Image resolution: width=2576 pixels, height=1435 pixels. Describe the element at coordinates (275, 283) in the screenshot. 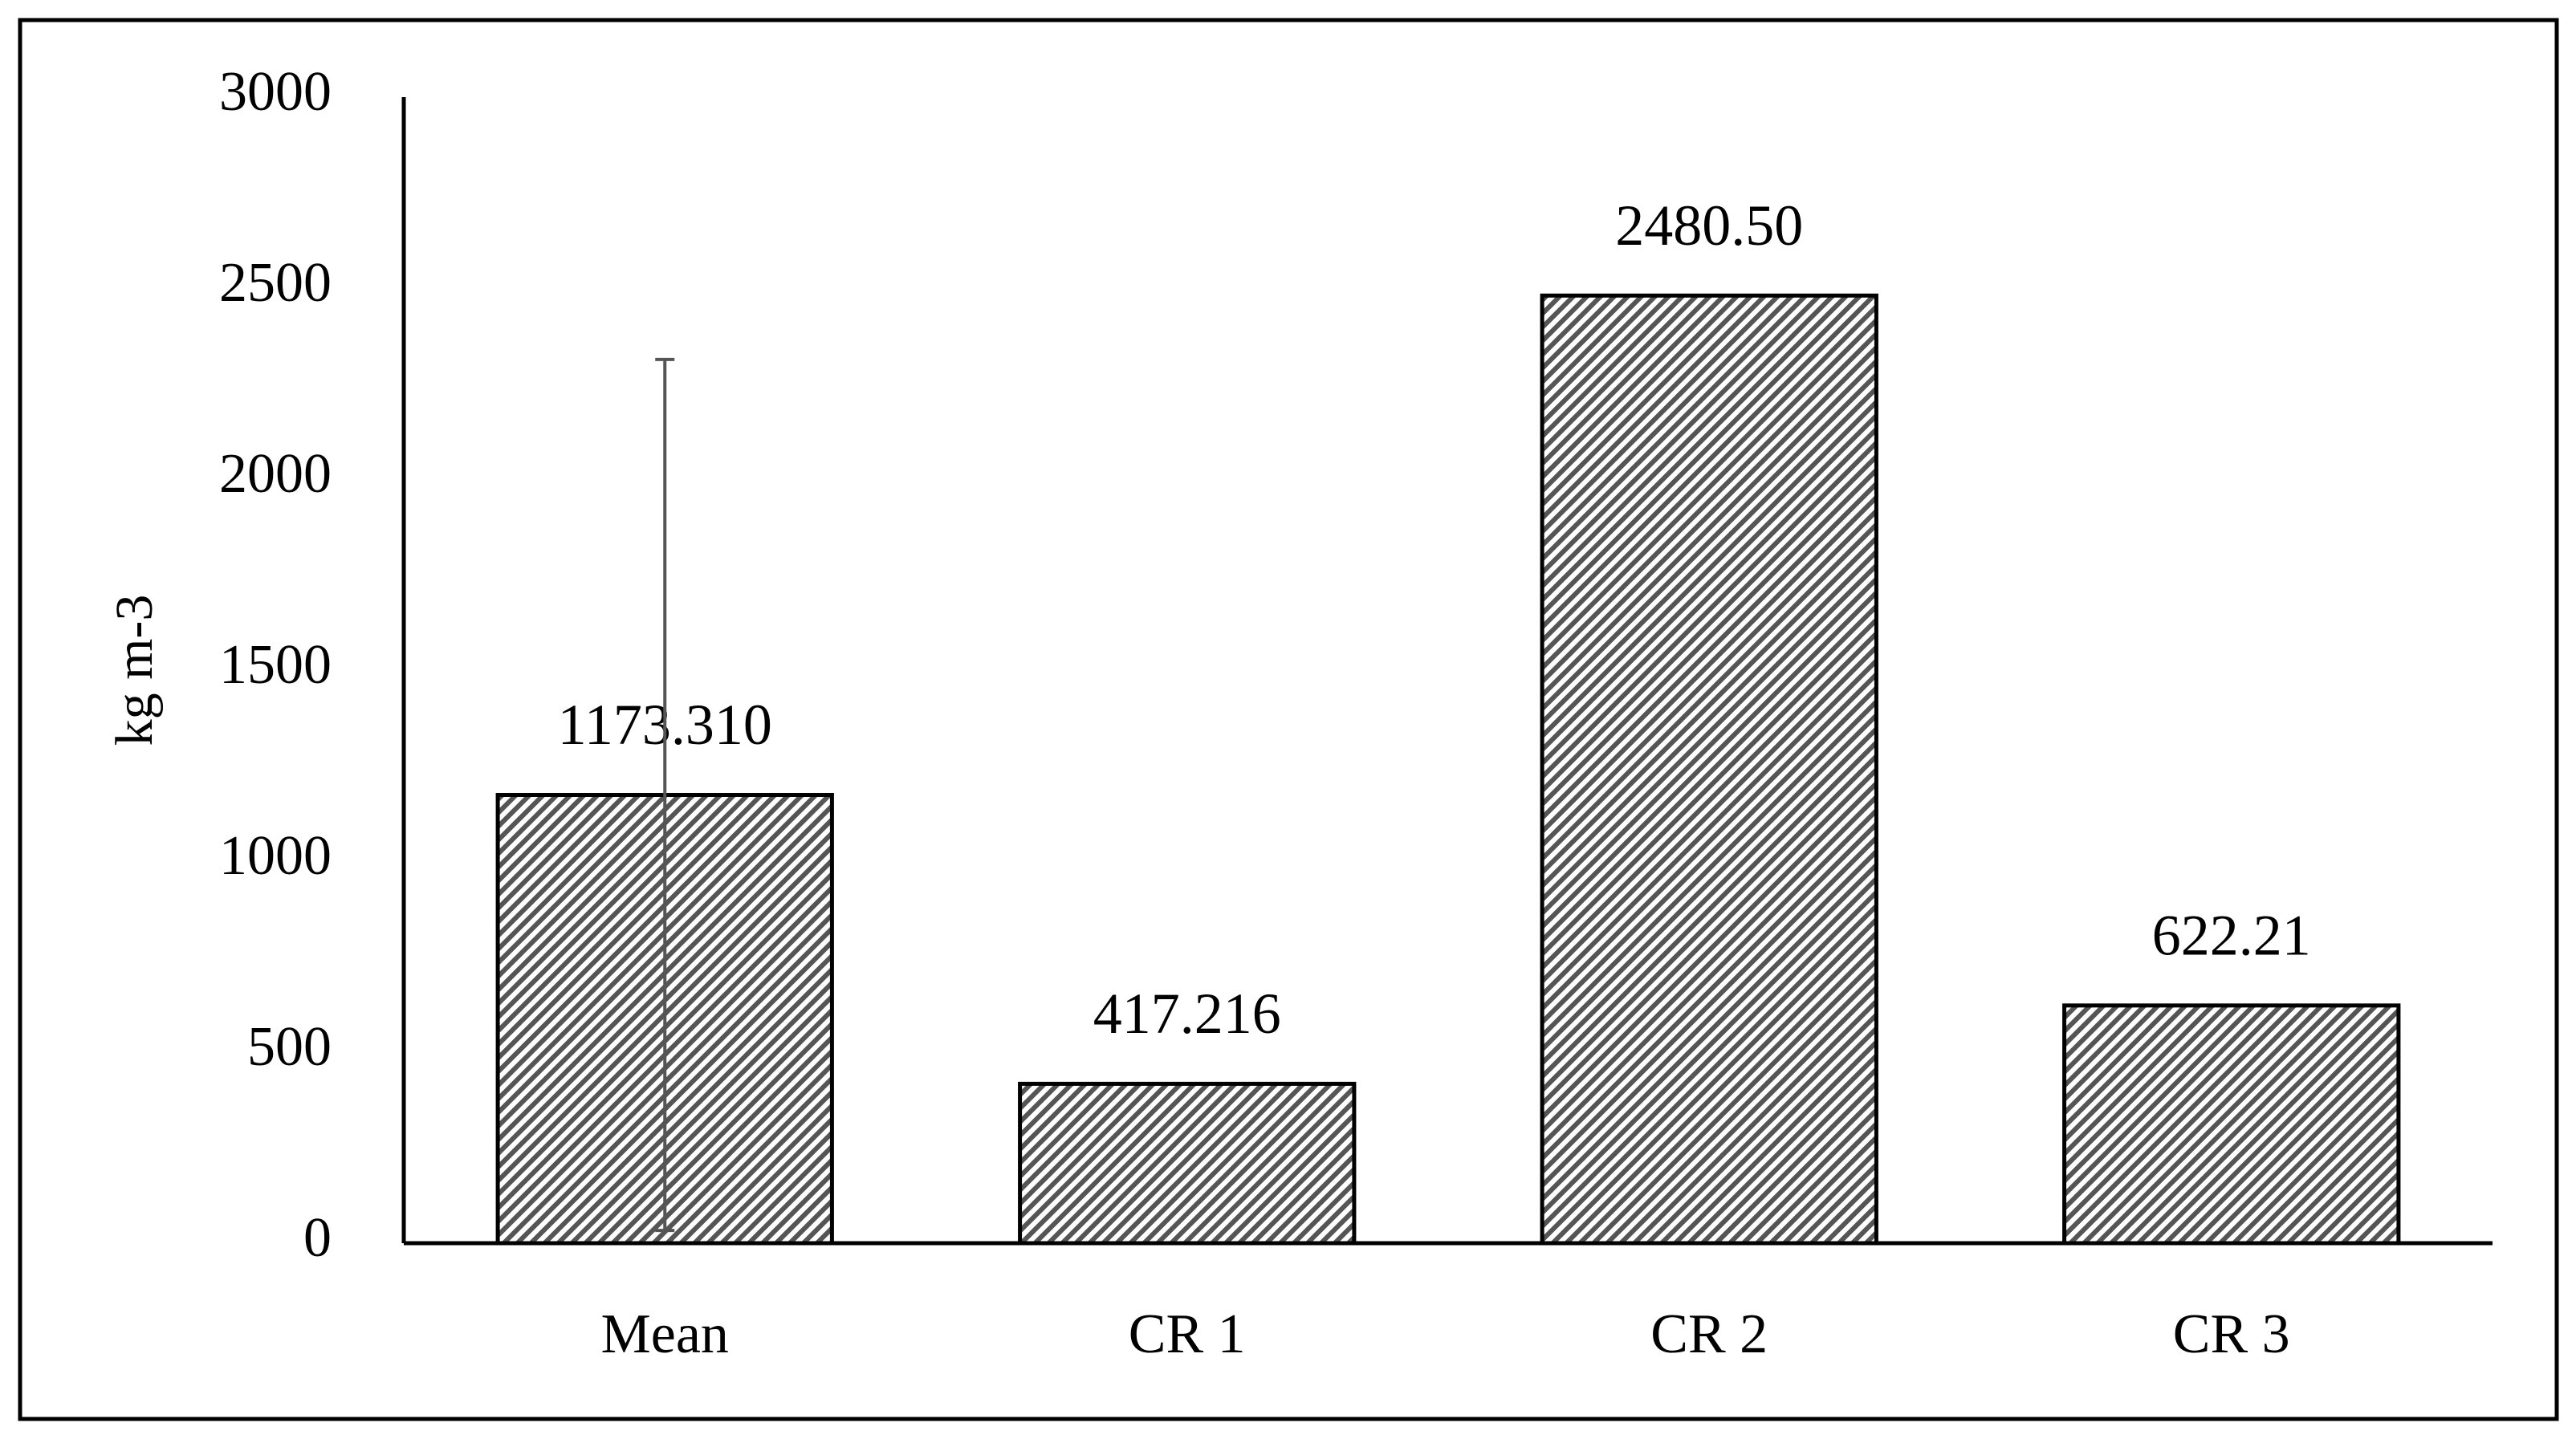

I see `y-tick-label: 2500` at that location.